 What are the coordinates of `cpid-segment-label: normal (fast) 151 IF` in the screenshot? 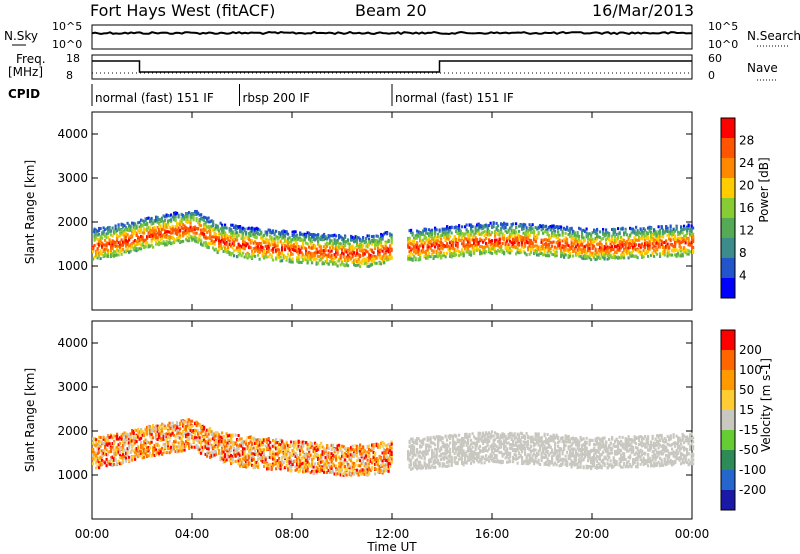 It's located at (154, 98).